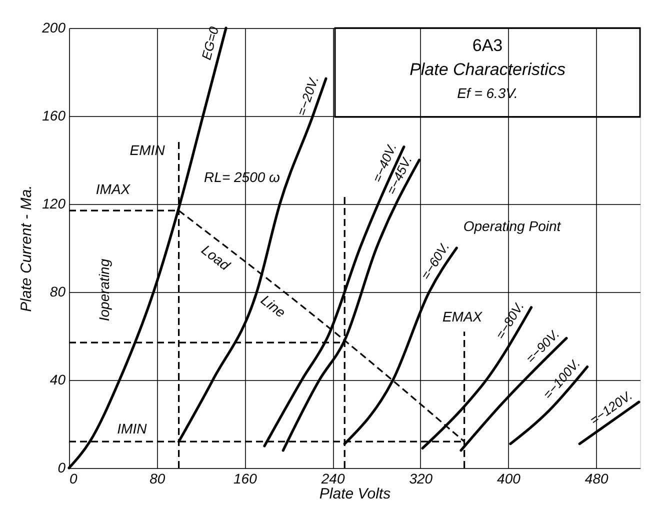 The width and height of the screenshot is (649, 514). What do you see at coordinates (462, 316) in the screenshot?
I see `annotation: EMAX` at bounding box center [462, 316].